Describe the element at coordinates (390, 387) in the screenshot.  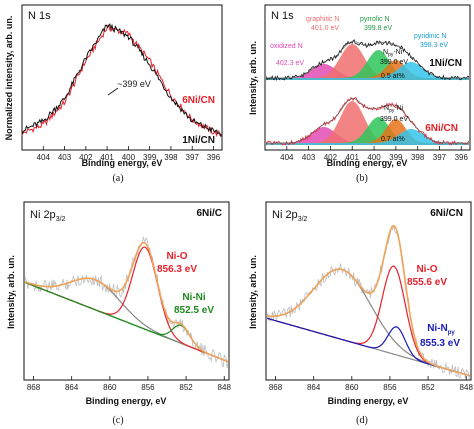
I see `panel-d-xtick-label-3: 856` at that location.